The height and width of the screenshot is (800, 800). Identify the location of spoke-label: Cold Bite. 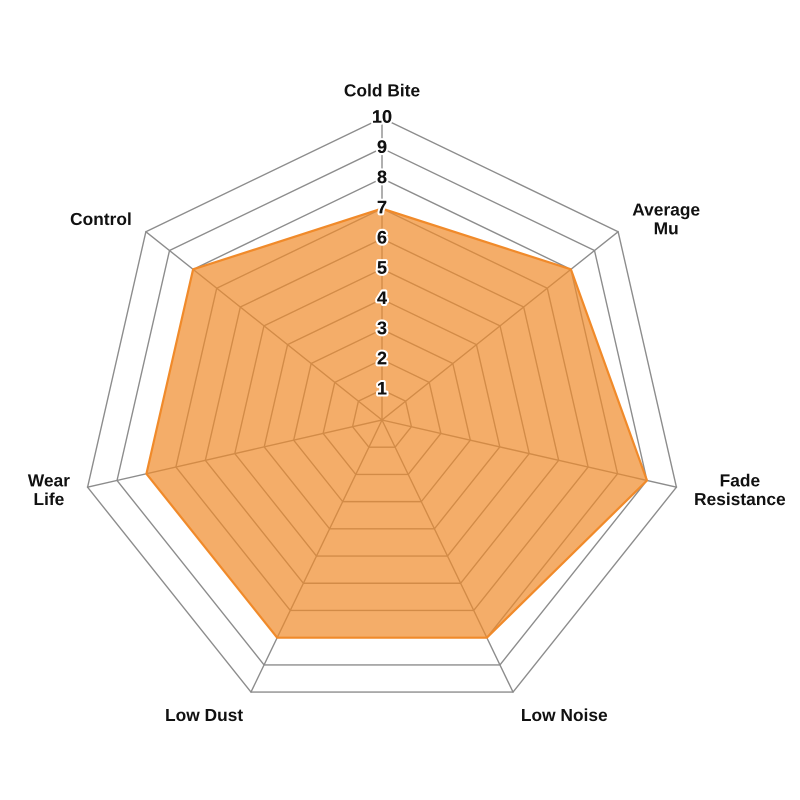
(382, 90).